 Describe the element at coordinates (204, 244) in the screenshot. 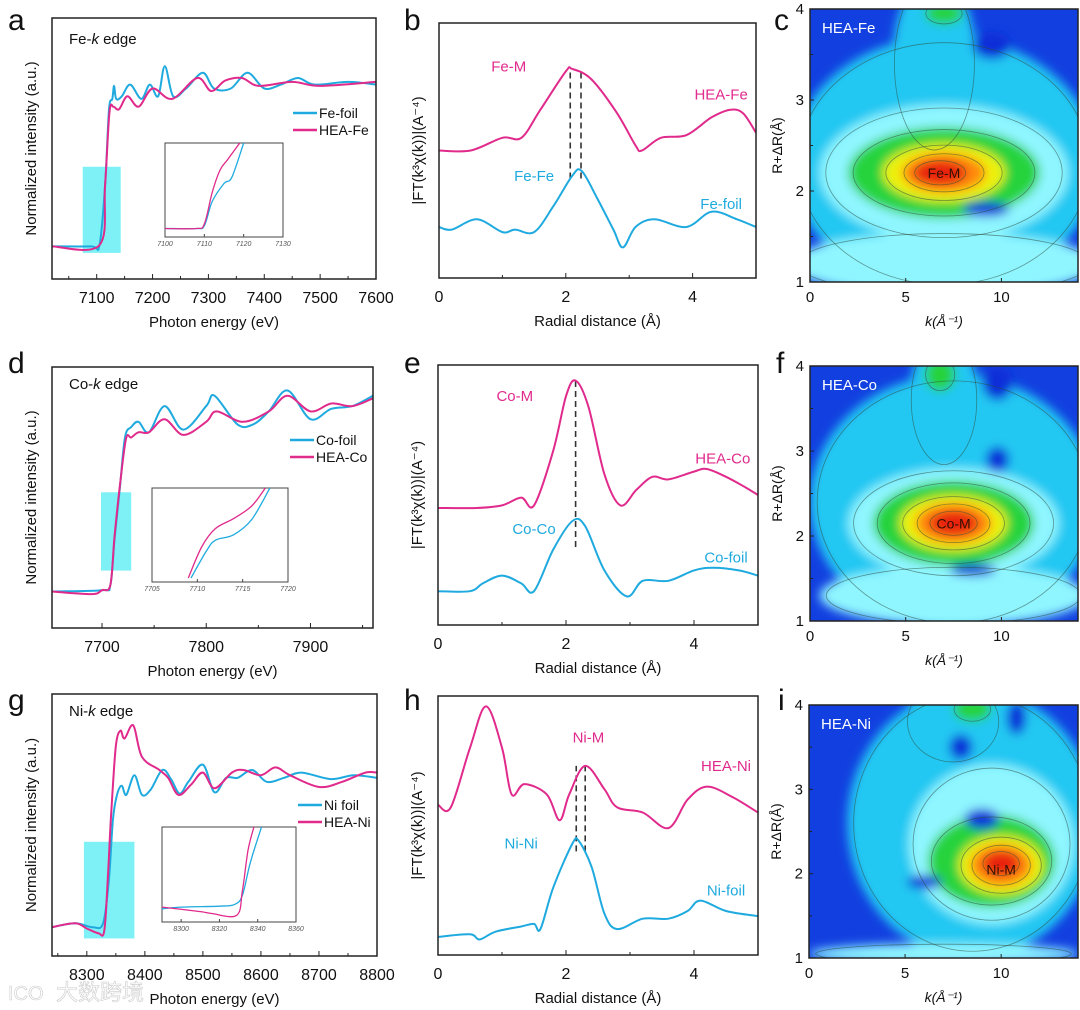

I see `inset-x-tick-label: 7110` at that location.